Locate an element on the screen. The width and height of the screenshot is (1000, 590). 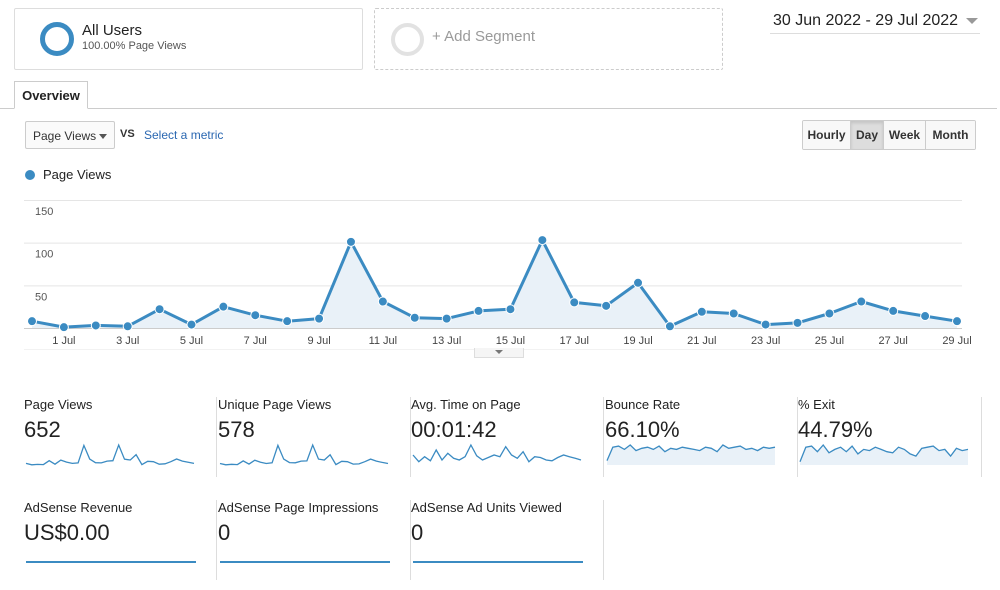
x-tick-label: 17 Jul is located at coordinates (574, 341).